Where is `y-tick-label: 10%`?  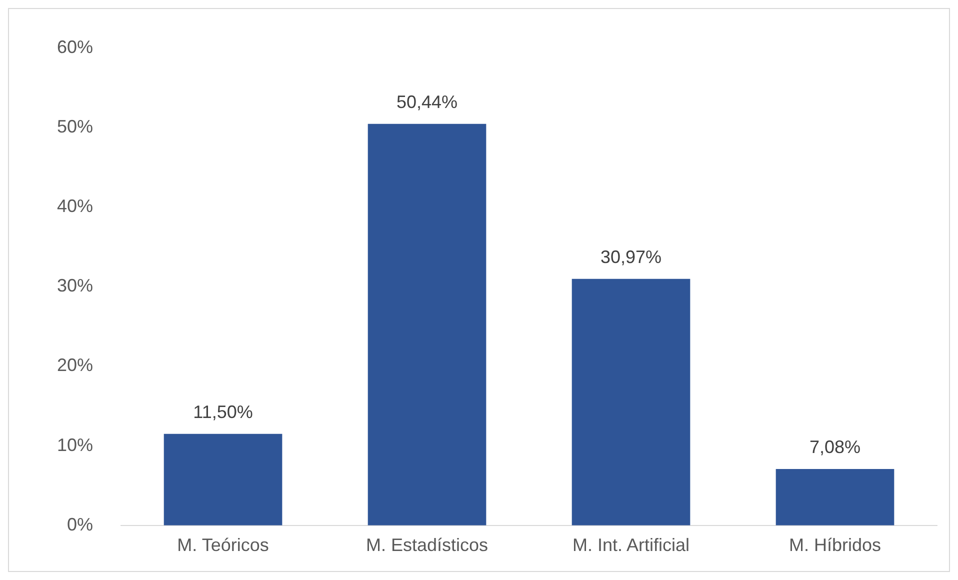 y-tick-label: 10% is located at coordinates (75, 444).